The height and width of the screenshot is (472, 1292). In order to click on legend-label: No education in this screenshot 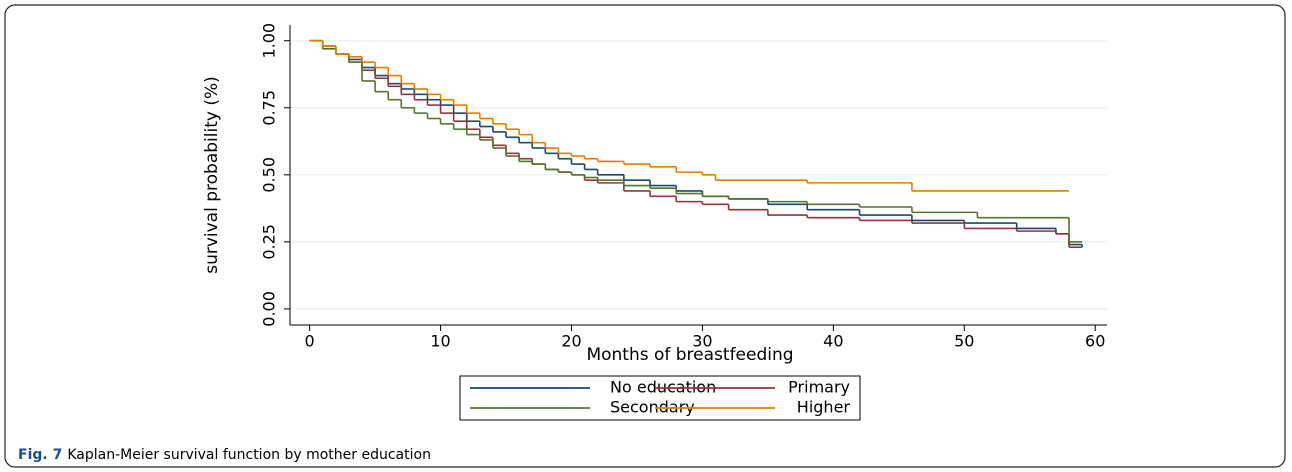, I will do `click(663, 387)`.